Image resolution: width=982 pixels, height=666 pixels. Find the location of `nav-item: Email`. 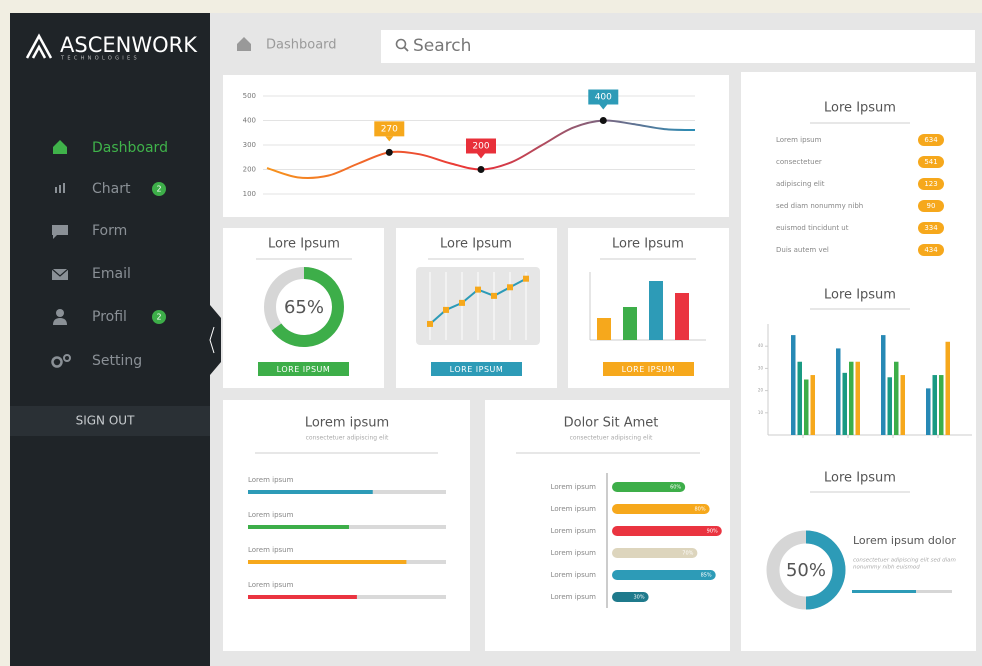

nav-item: Email is located at coordinates (91, 274).